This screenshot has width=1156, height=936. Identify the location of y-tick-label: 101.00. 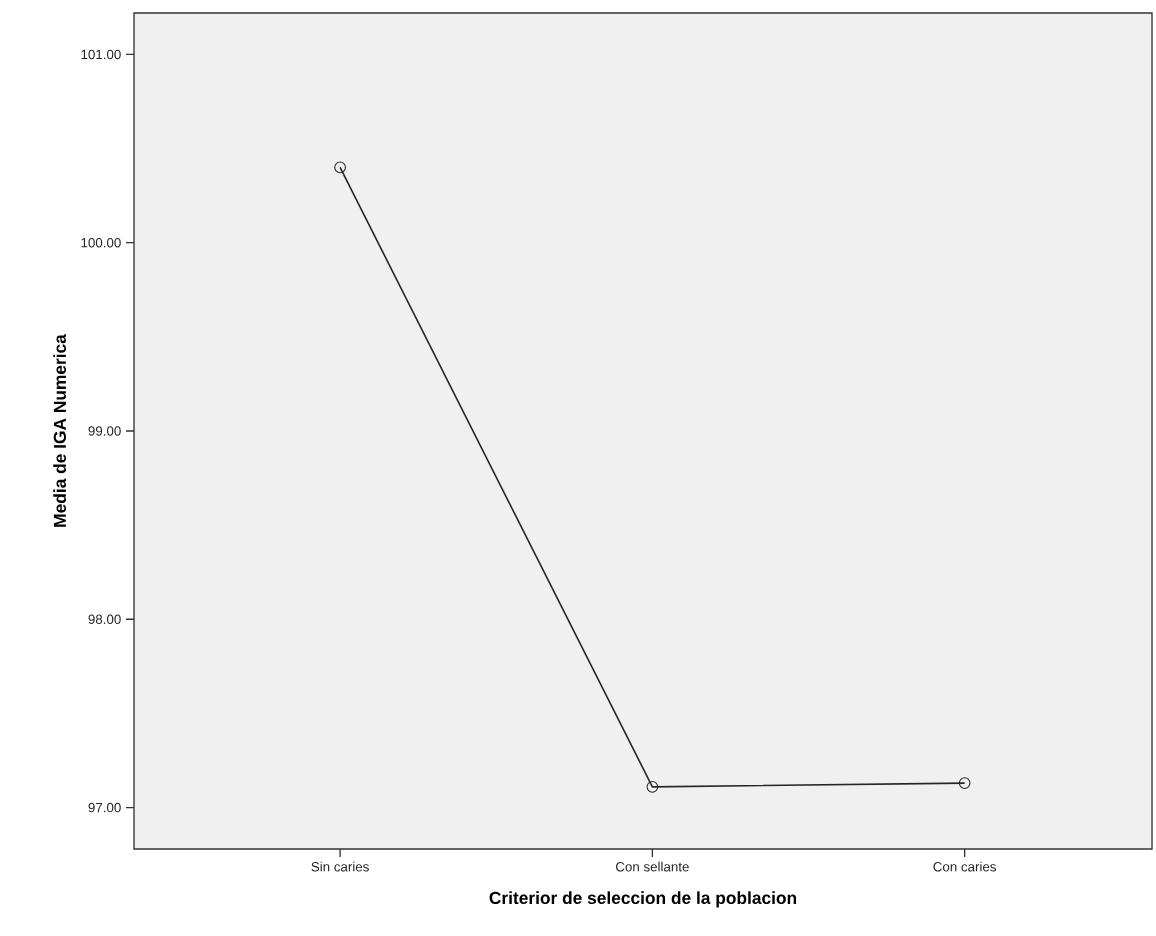
(101, 54).